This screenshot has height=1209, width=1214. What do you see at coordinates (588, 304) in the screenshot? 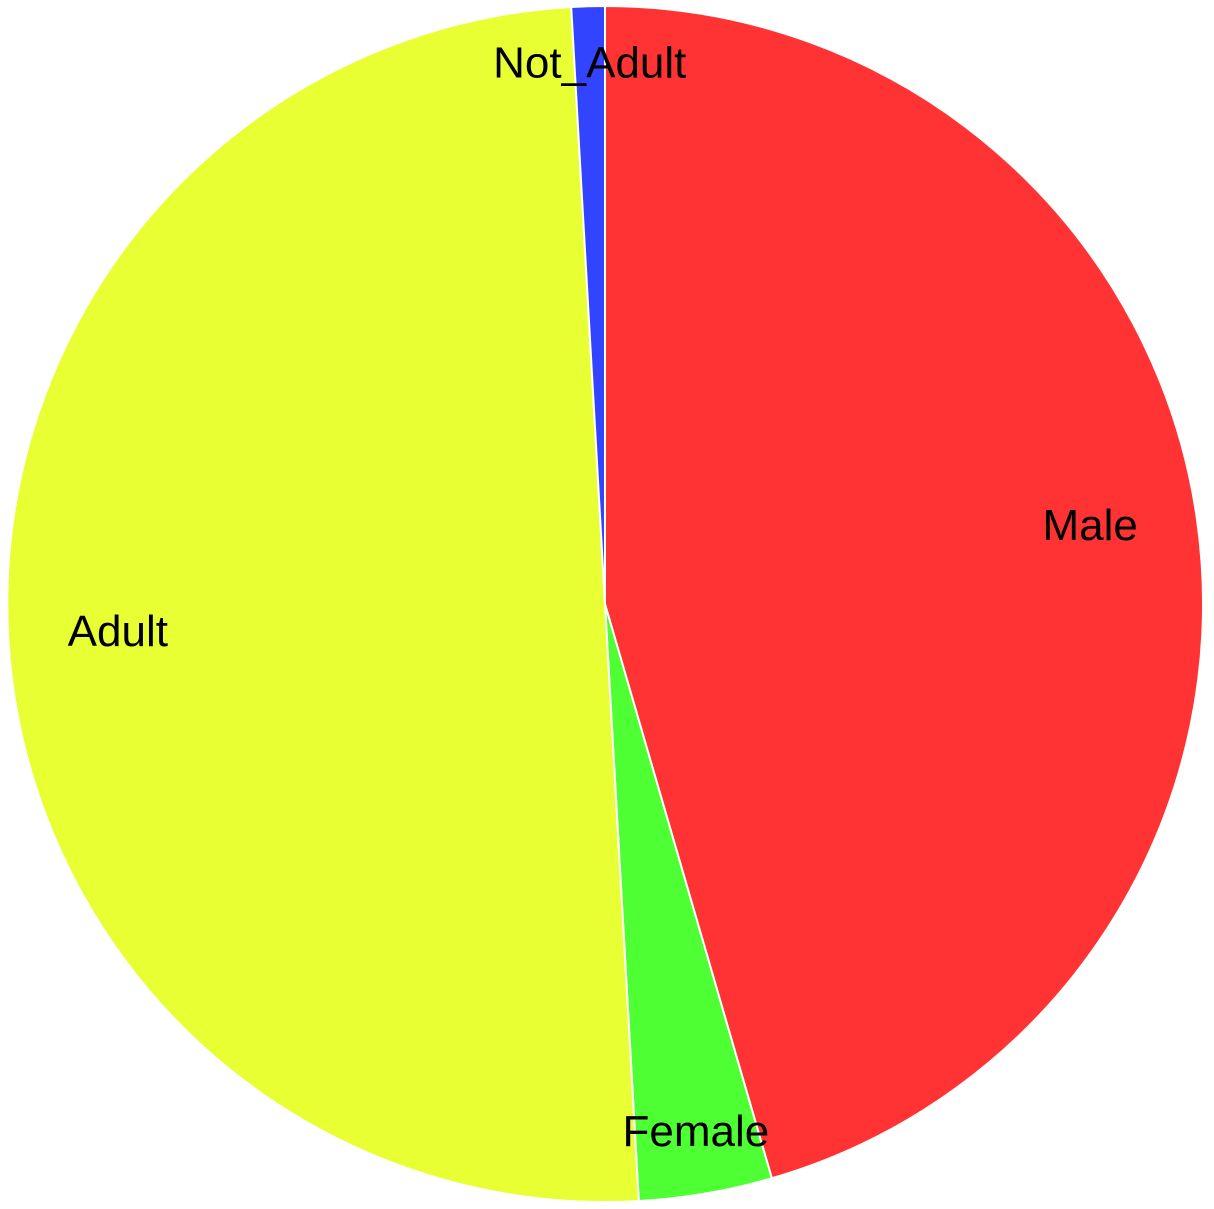
I see `pie-slice-not-adult` at bounding box center [588, 304].